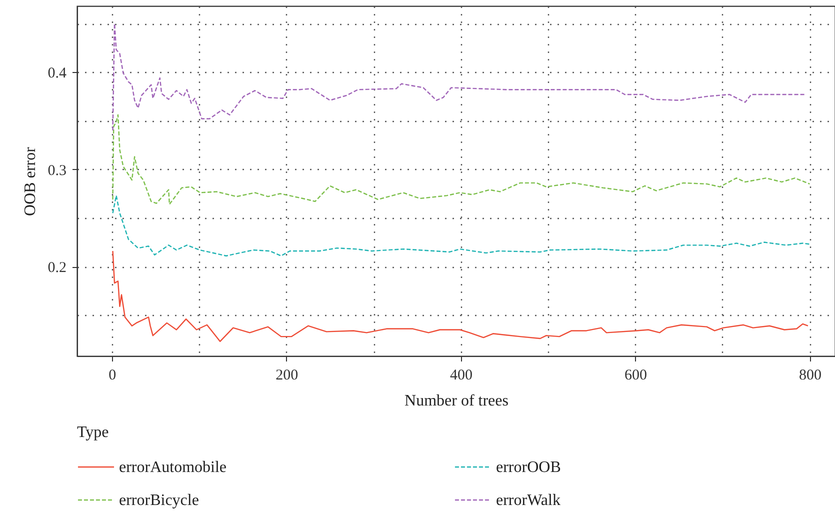 Image resolution: width=835 pixels, height=519 pixels. Describe the element at coordinates (159, 500) in the screenshot. I see `legend-label: errorBicycle` at that location.